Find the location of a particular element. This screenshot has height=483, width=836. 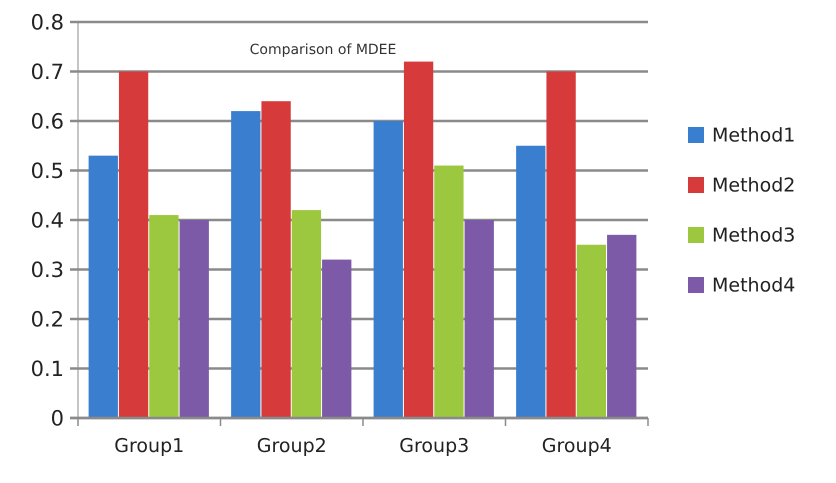

y-tick-label: 0.8 is located at coordinates (47, 22).